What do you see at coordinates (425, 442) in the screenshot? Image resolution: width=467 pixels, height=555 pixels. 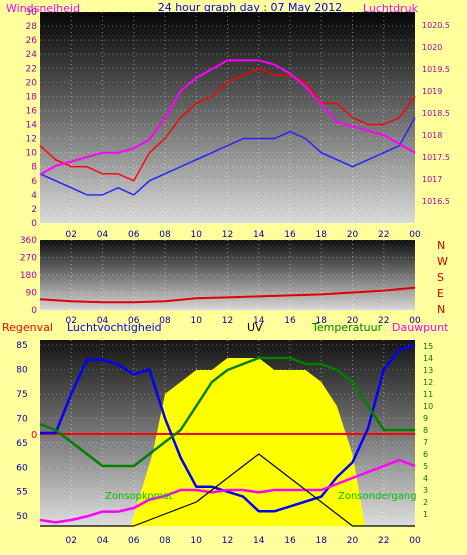 I see `temperature-tick-7: 7` at bounding box center [425, 442].